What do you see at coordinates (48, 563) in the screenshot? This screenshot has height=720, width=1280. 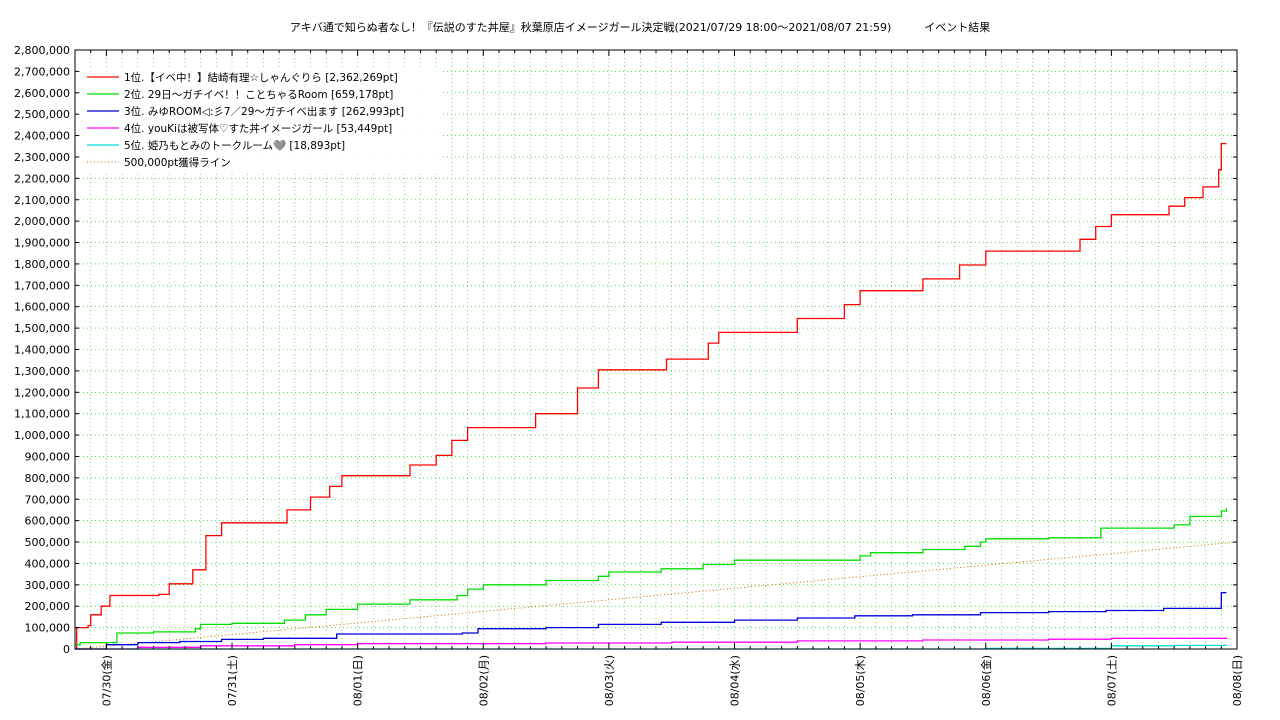 I see `y-tick-label: 400,000` at bounding box center [48, 563].